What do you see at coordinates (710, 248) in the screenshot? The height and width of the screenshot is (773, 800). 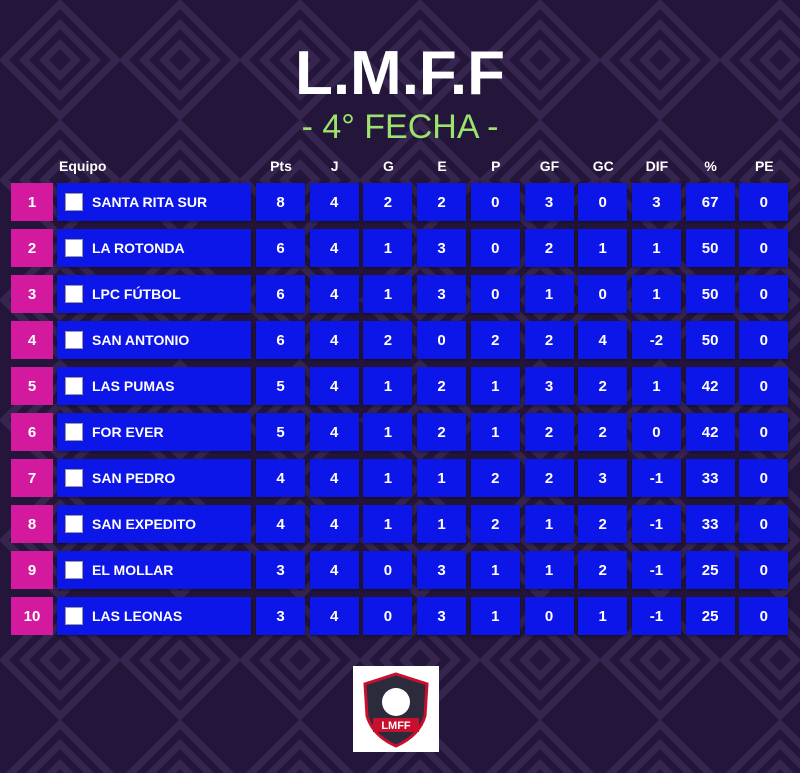 I see `stat-cell: 50` at bounding box center [710, 248].